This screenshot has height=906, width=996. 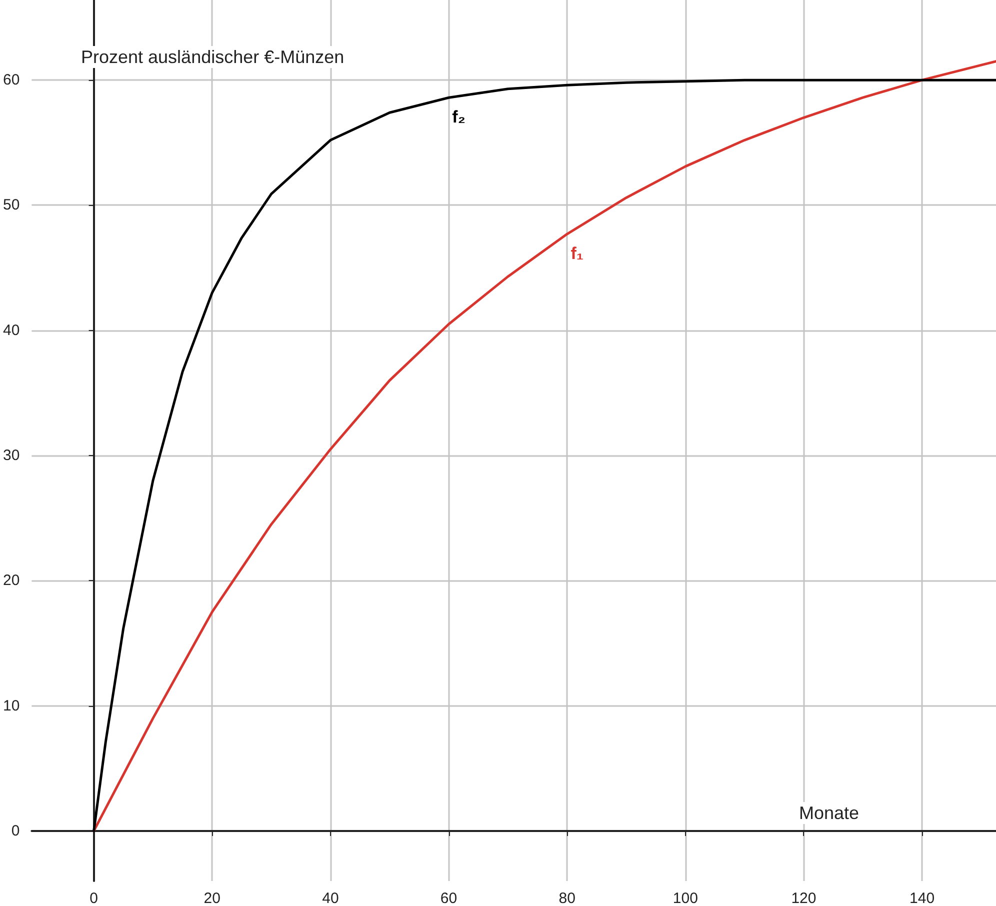 I want to click on y-axis-title: Prozent ausländischer €-Münzen, so click(x=212, y=57).